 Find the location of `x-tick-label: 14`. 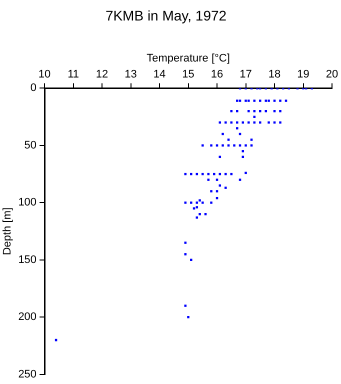

x-tick-label: 14 is located at coordinates (159, 74).